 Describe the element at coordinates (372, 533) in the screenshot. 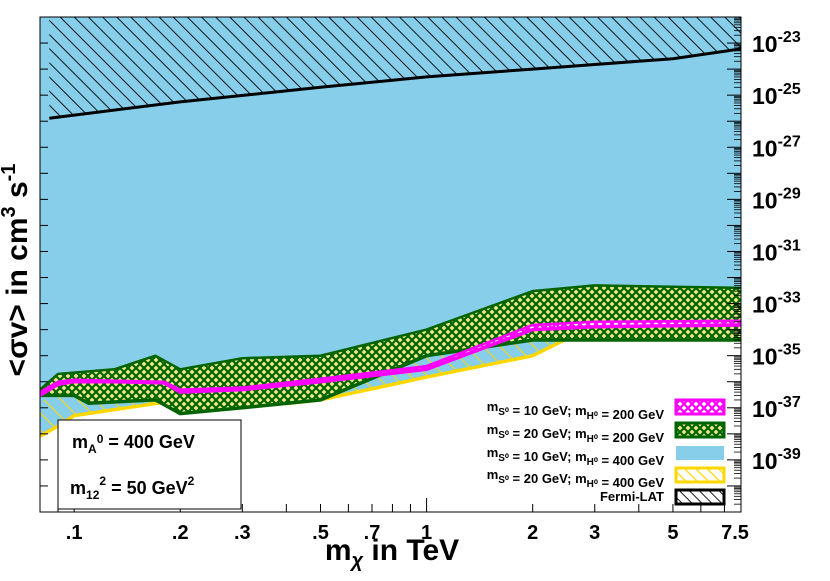

I see `x-tick-label: .7` at that location.